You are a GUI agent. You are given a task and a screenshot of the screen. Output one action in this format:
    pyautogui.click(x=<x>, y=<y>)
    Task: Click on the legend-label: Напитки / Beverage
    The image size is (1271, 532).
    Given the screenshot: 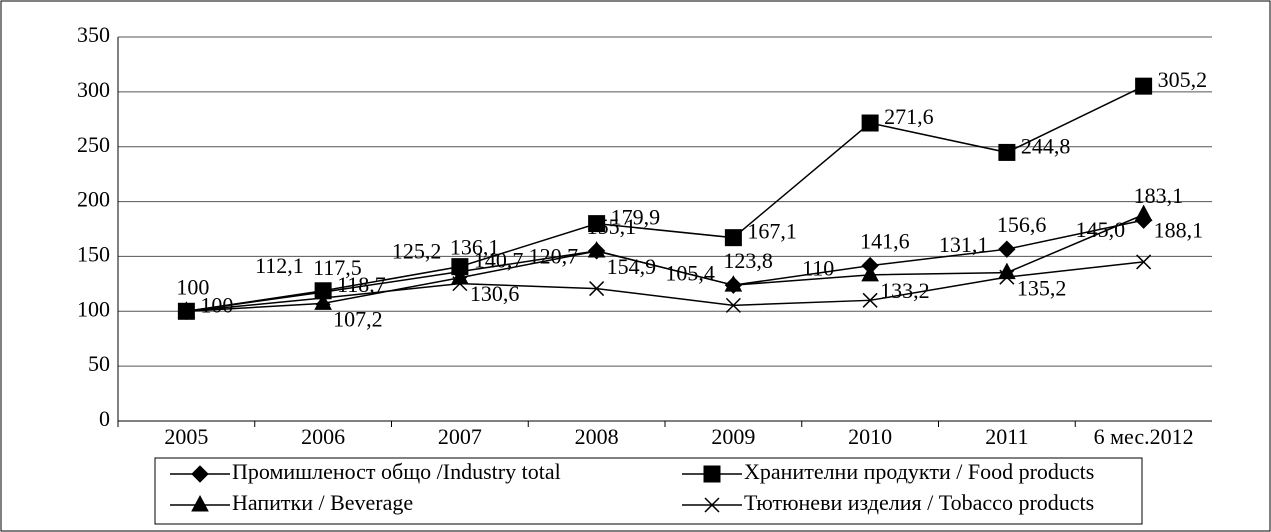 What is the action you would take?
    pyautogui.click(x=322, y=502)
    